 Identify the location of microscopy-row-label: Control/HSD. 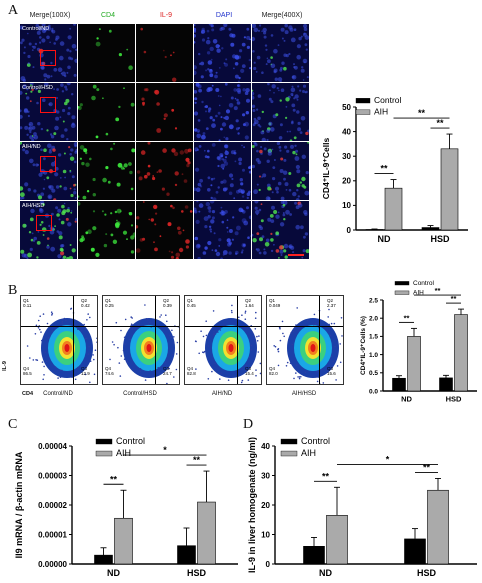
(37, 88).